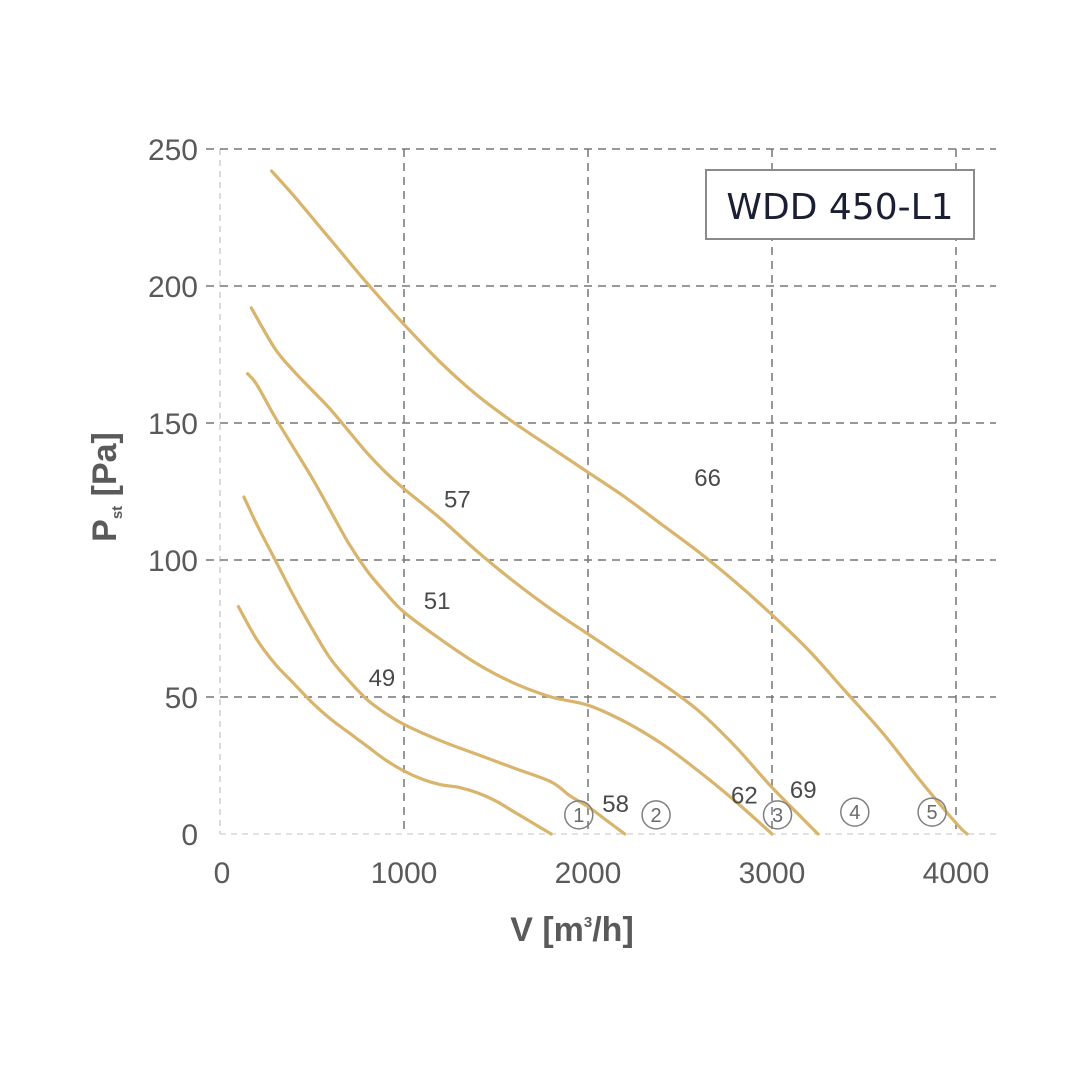  Describe the element at coordinates (755, 813) in the screenshot. I see `curve-markers: 1 2 3 4 5` at that location.